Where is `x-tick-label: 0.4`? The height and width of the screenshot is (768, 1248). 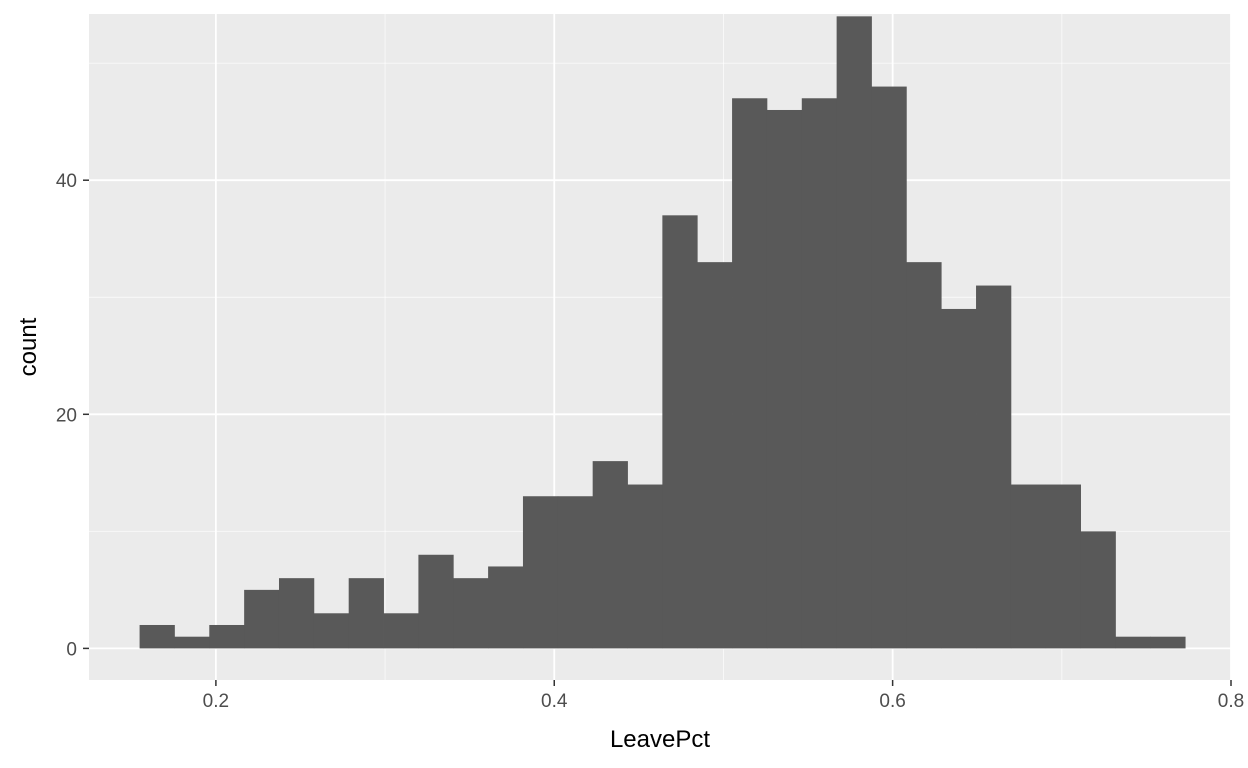 x-tick-label: 0.4 is located at coordinates (554, 701).